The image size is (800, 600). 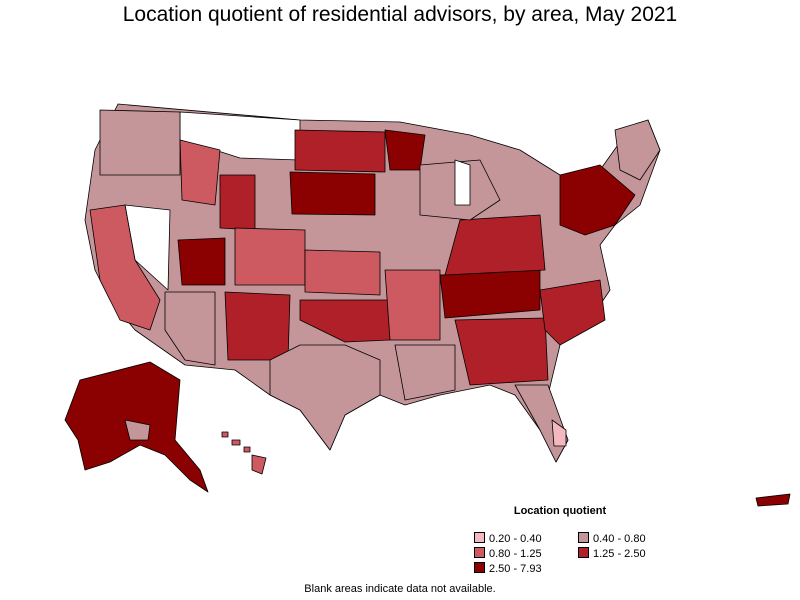 I want to click on region-texas, so click(x=325, y=397).